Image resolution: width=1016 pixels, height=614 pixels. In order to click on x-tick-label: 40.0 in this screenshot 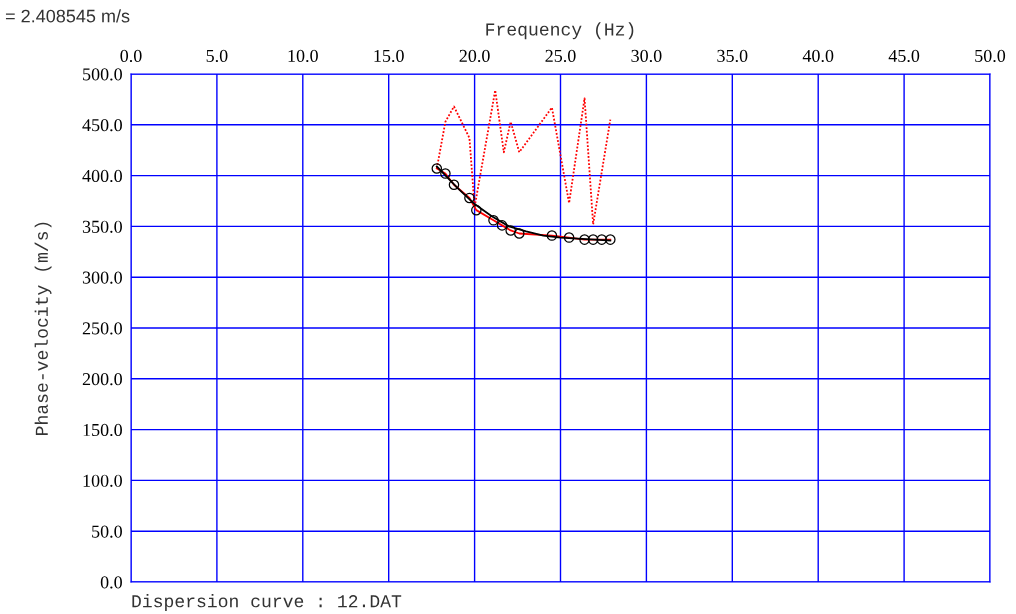, I will do `click(818, 56)`.